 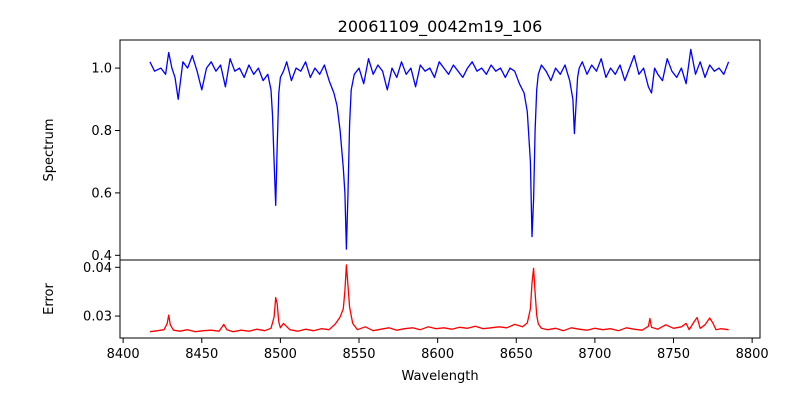 What do you see at coordinates (437, 354) in the screenshot?
I see `x-tick-label: 8600` at bounding box center [437, 354].